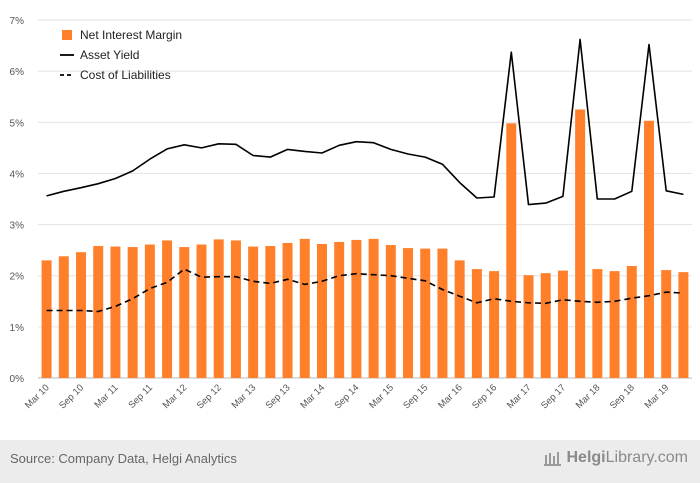 Image resolution: width=700 pixels, height=483 pixels. I want to click on x-tick-label: Sep 12, so click(209, 396).